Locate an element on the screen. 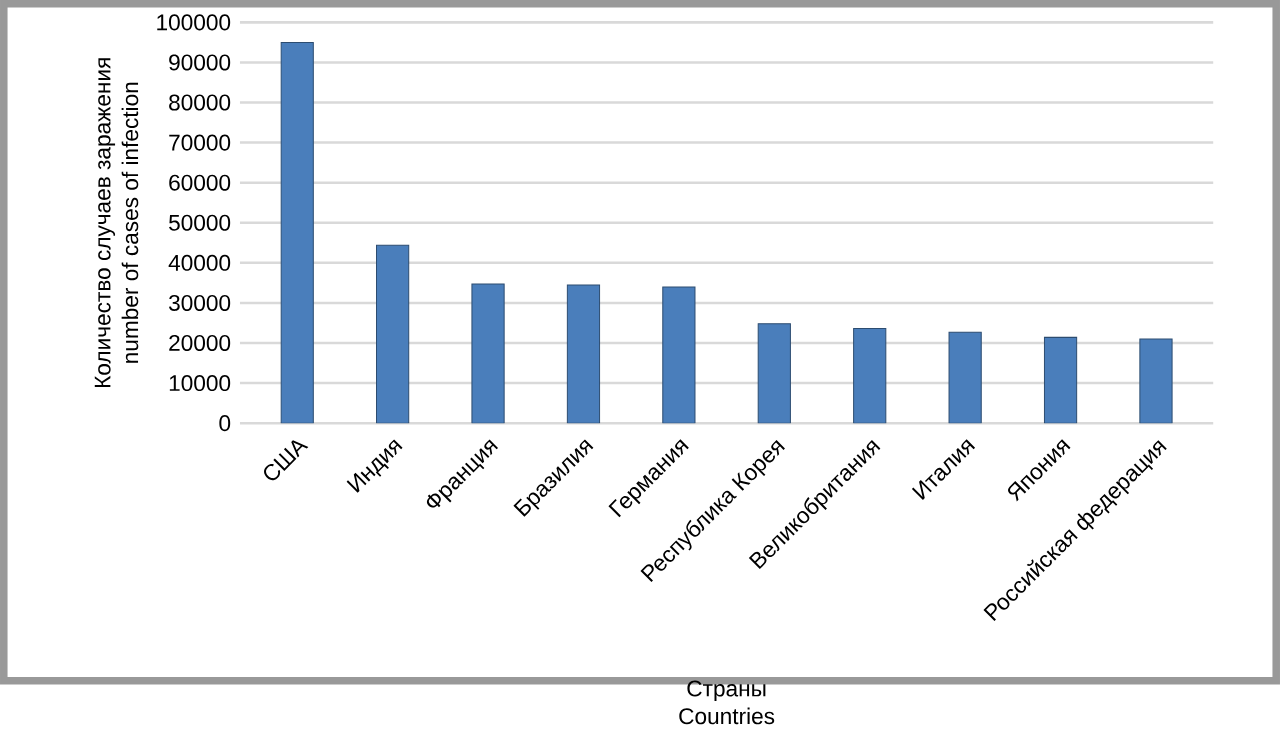 The height and width of the screenshot is (733, 1280). y-tick-label: 20000 is located at coordinates (200, 343).